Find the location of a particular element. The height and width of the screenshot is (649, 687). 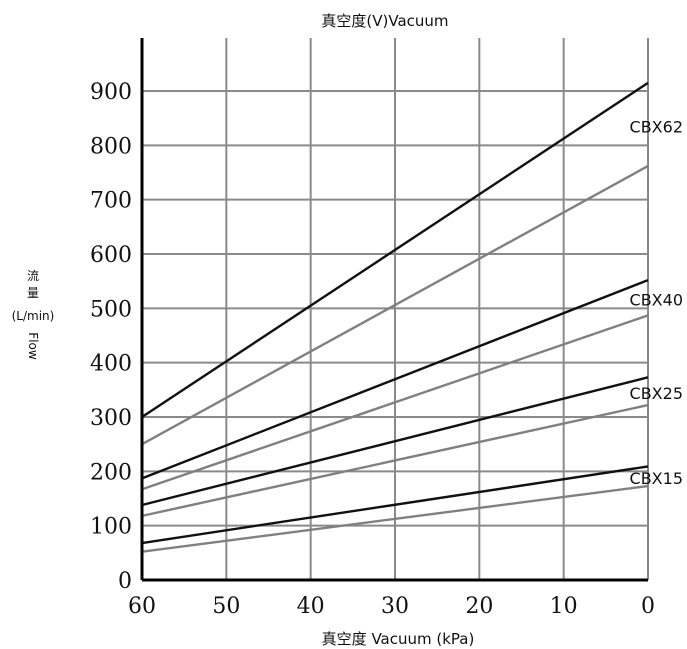

series-label-cbx40: CBX40 is located at coordinates (656, 300).